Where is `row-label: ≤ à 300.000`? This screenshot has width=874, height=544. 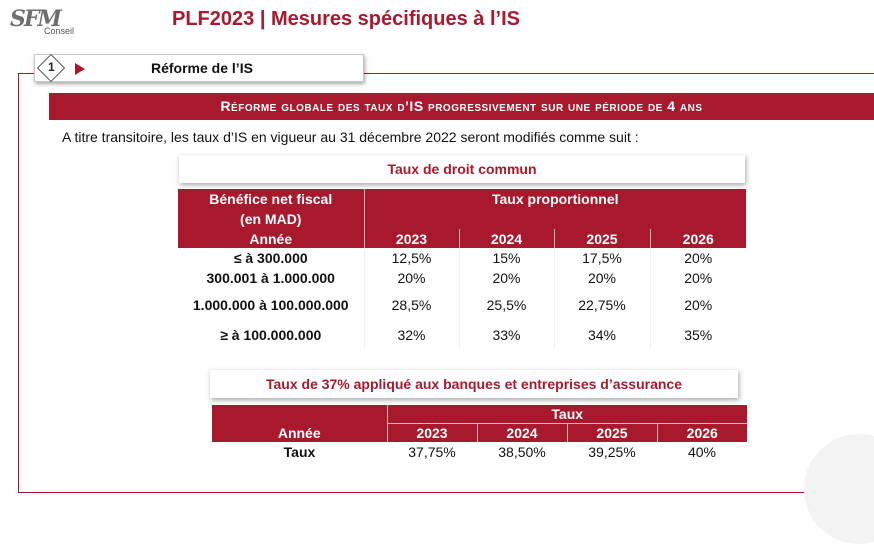 row-label: ≤ à 300.000 is located at coordinates (270, 257).